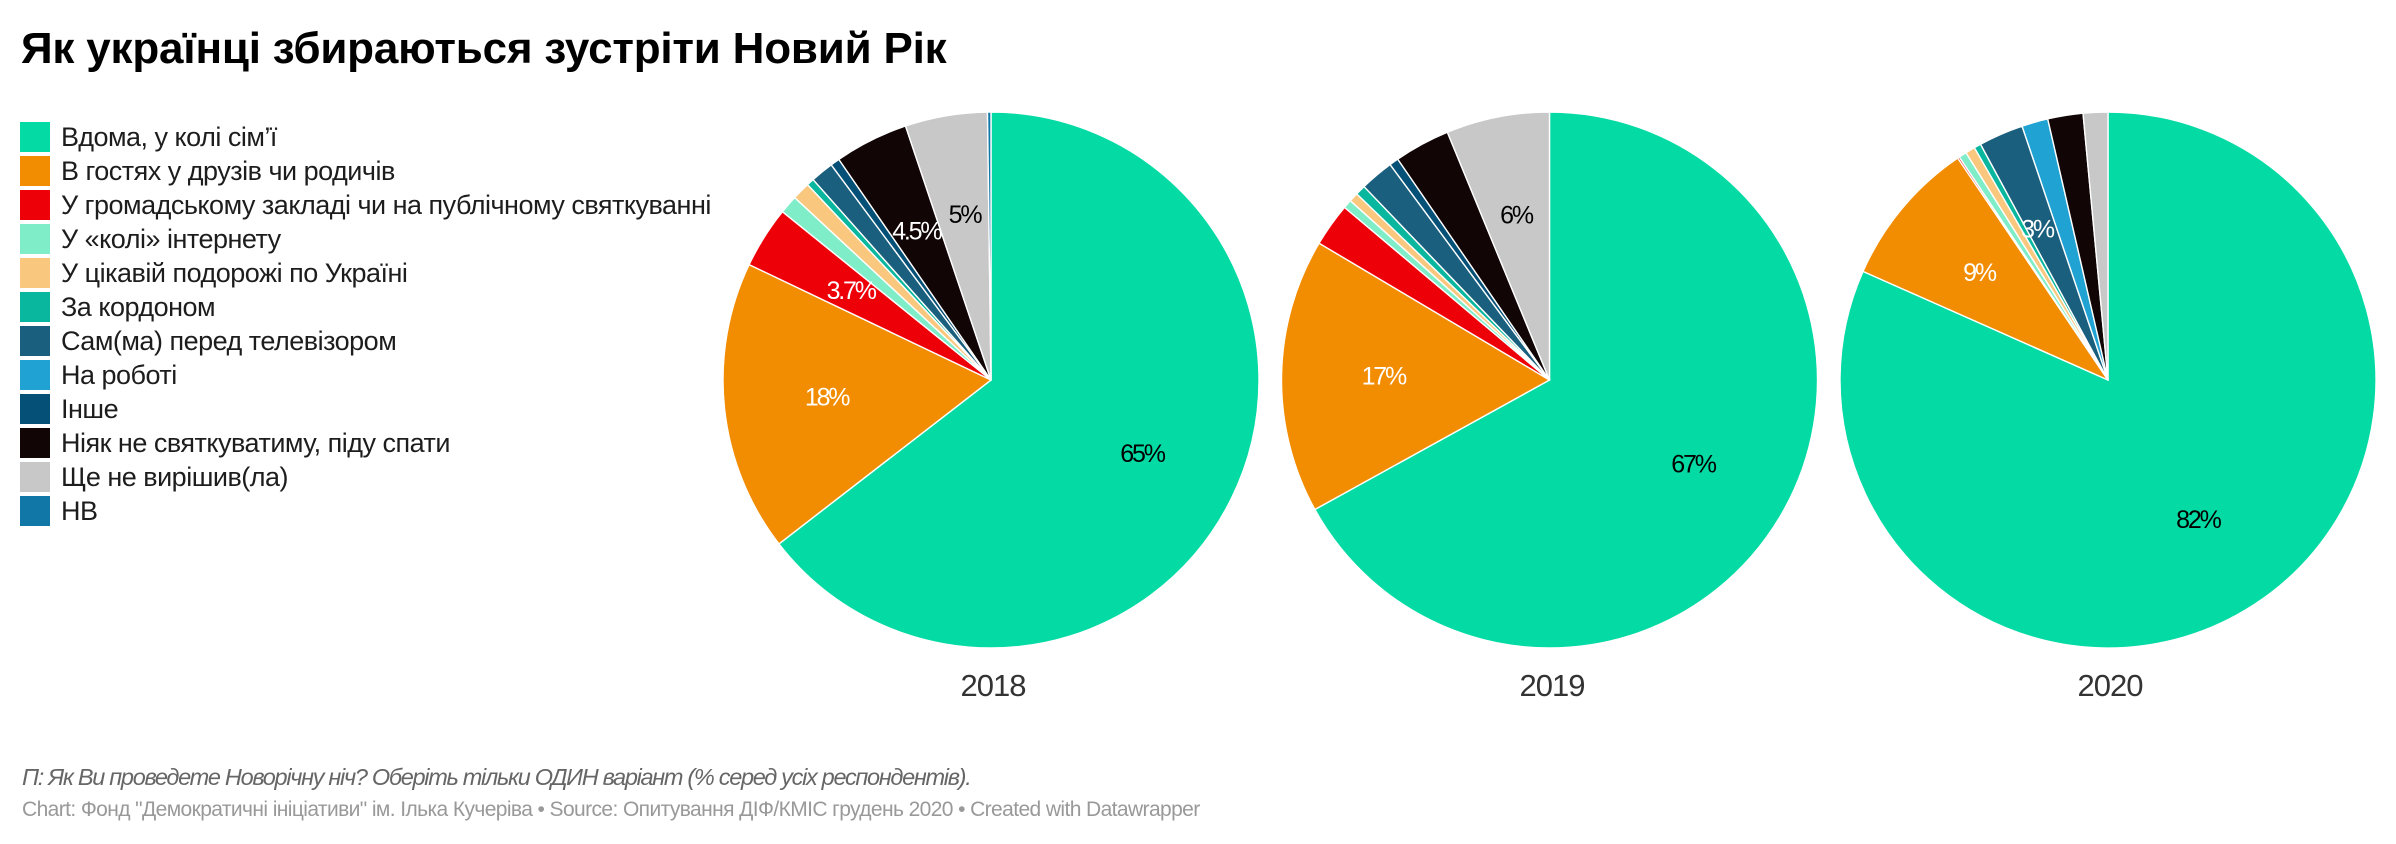  Describe the element at coordinates (2038, 229) in the screenshot. I see `svg-text: 3%` at that location.